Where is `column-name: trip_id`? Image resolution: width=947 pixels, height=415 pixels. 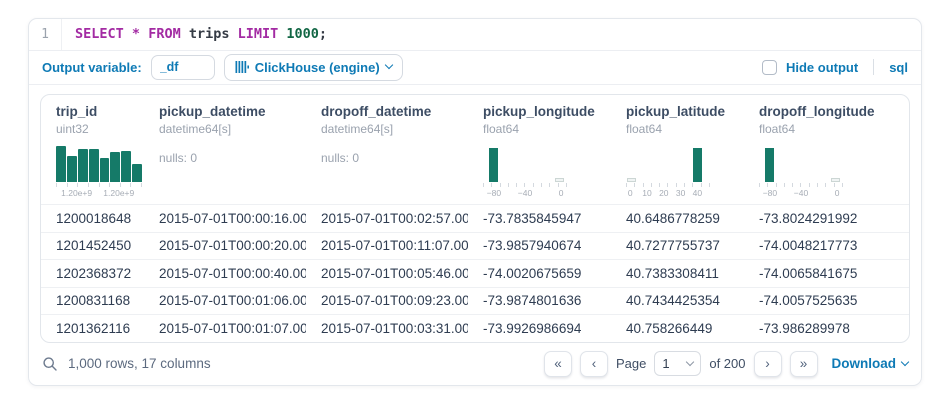
column-name: trip_id is located at coordinates (77, 112).